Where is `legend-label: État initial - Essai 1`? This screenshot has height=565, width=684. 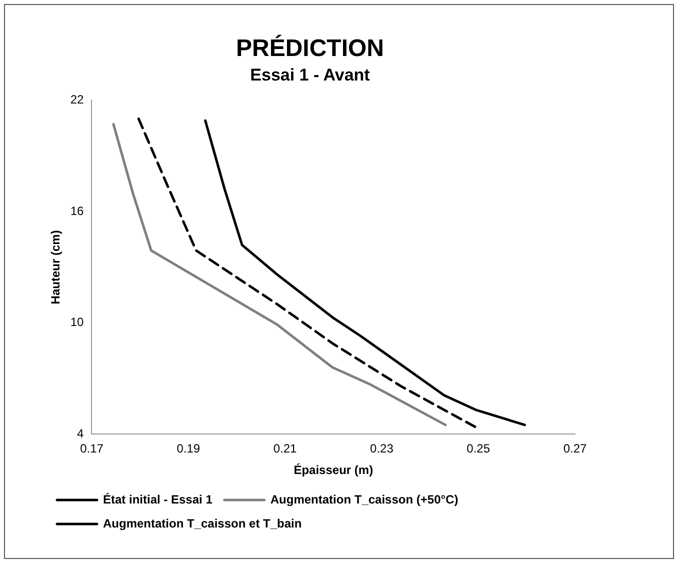 legend-label: État initial - Essai 1 is located at coordinates (158, 499).